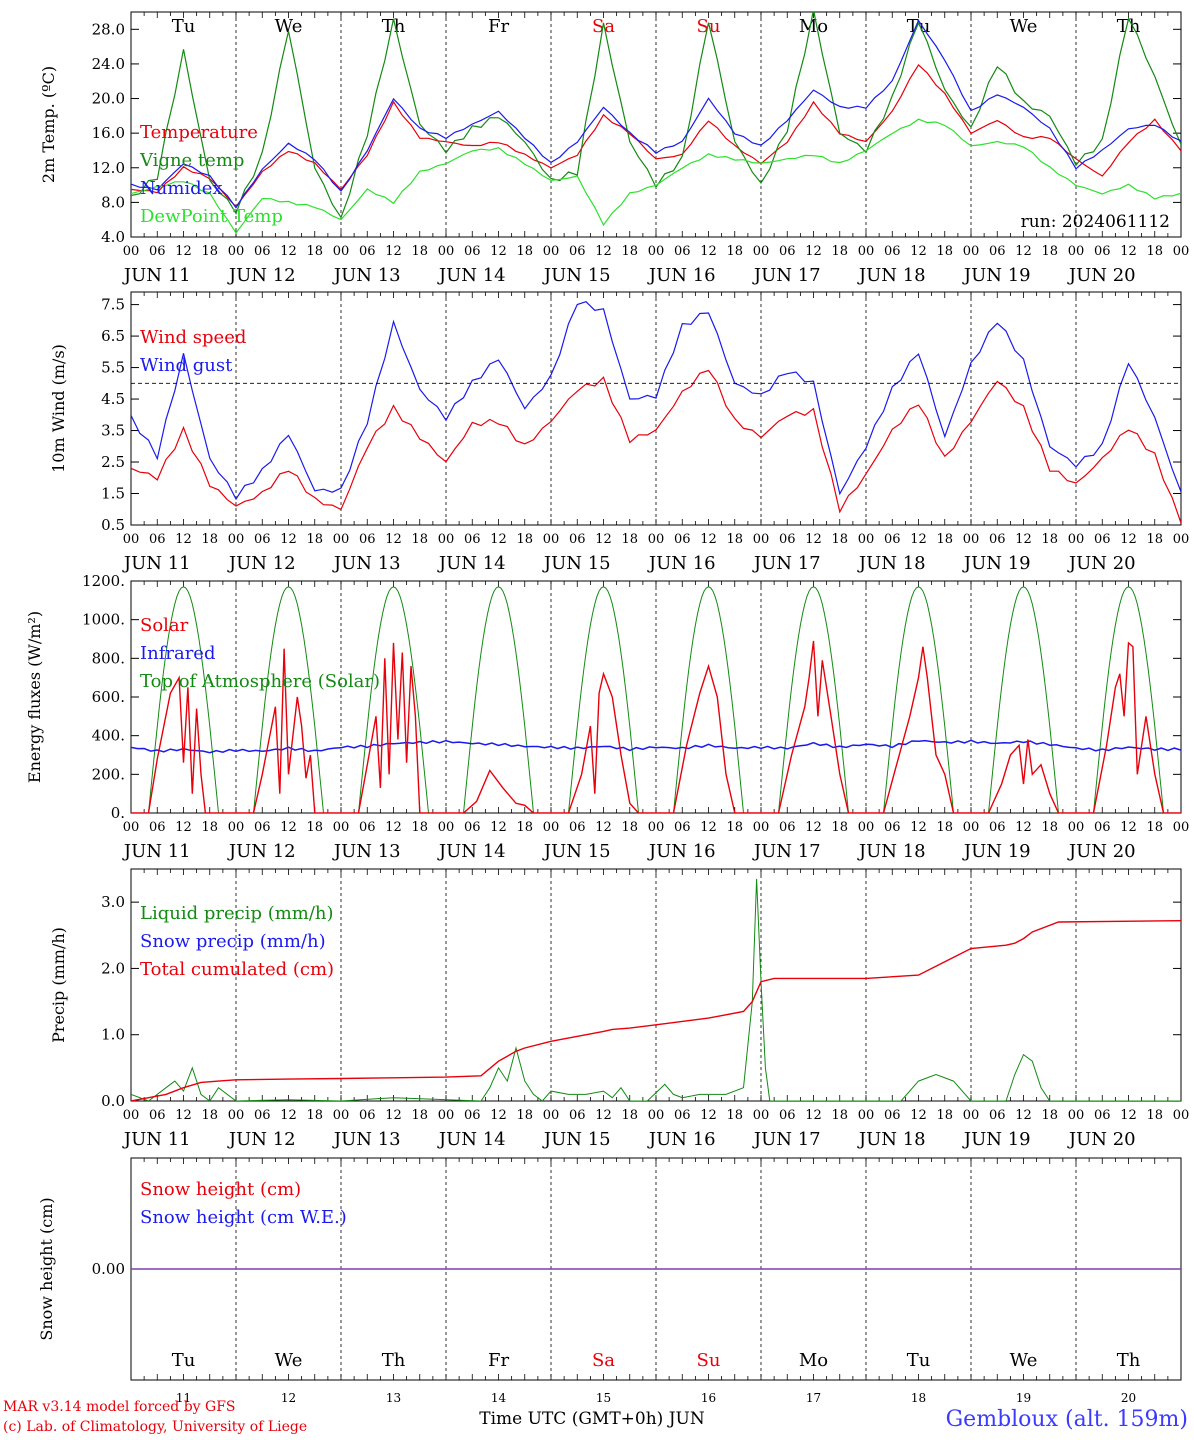  Describe the element at coordinates (499, 1398) in the screenshot. I see `day-number-label: 14` at that location.